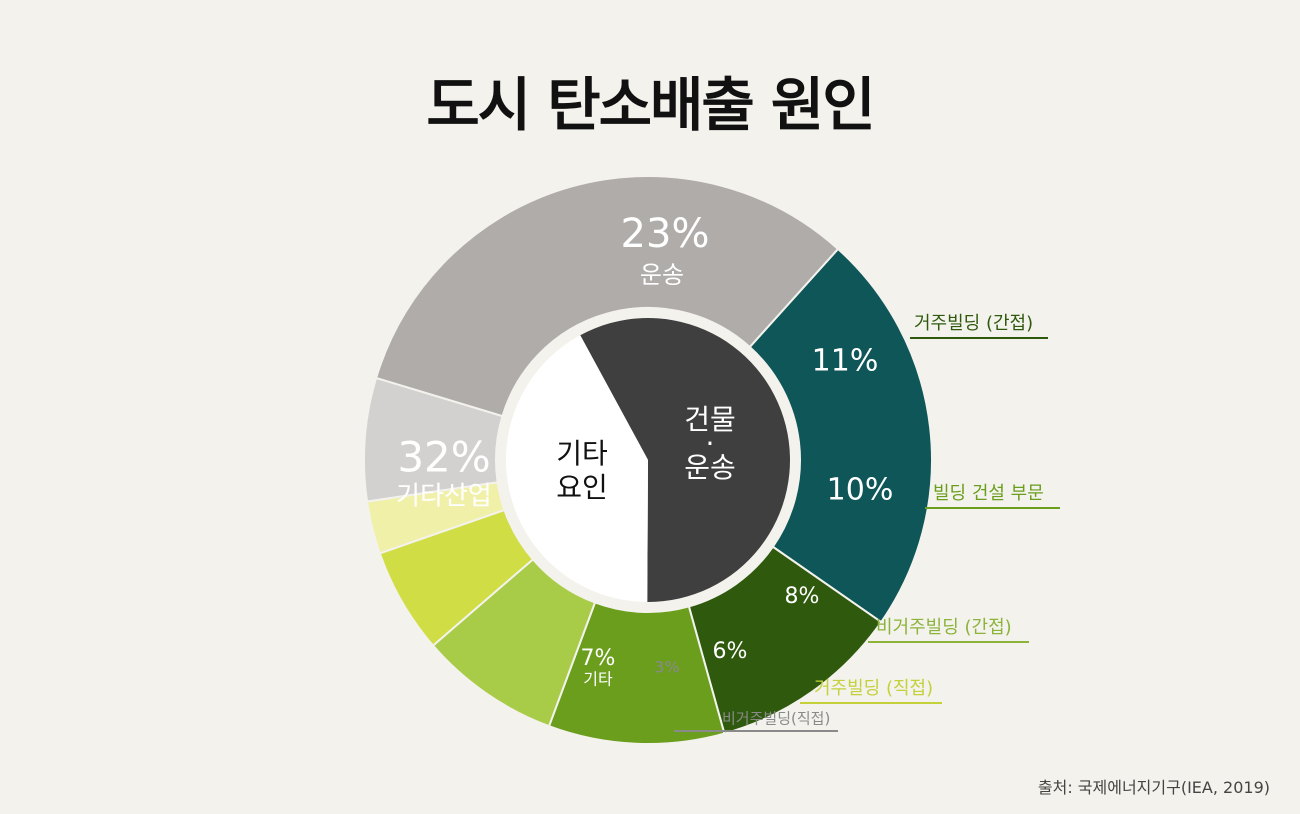 The width and height of the screenshot is (1300, 814). I want to click on slice-percent-label: 6%, so click(730, 651).